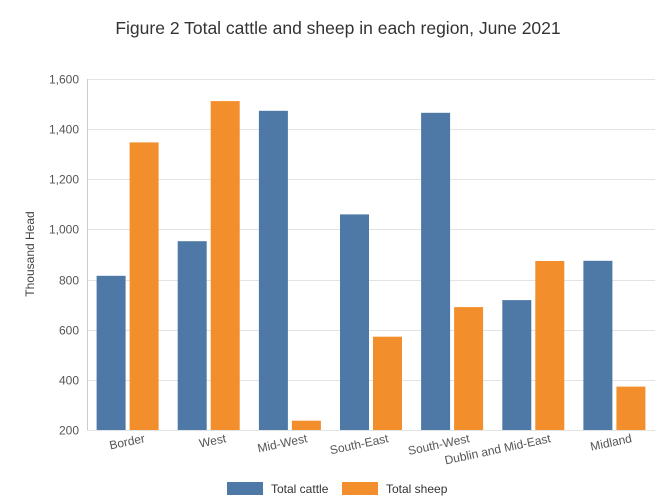 Image resolution: width=660 pixels, height=504 pixels. Describe the element at coordinates (273, 270) in the screenshot. I see `bar-total-cattle-mid-west` at that location.